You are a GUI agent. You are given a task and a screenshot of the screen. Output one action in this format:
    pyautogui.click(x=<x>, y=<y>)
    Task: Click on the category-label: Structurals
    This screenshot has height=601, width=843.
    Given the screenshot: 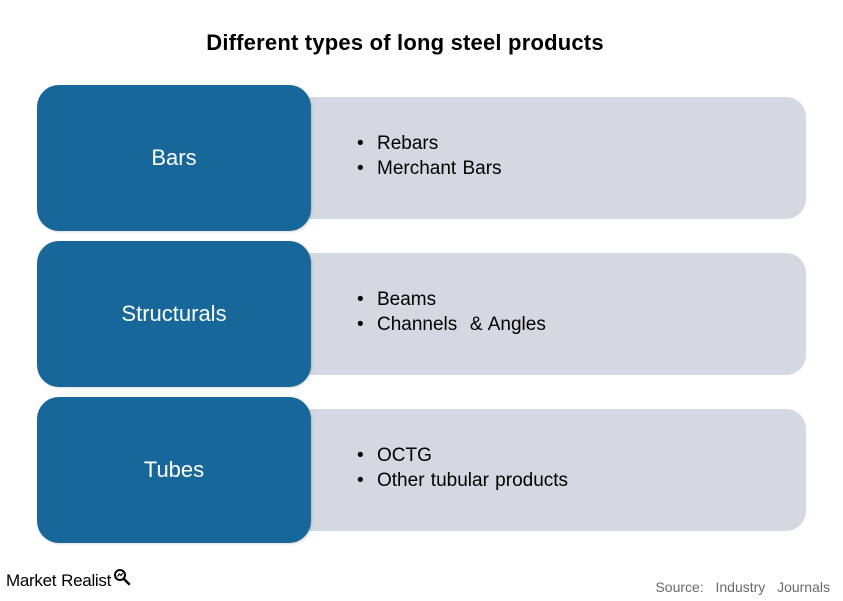 What is the action you would take?
    pyautogui.click(x=174, y=313)
    